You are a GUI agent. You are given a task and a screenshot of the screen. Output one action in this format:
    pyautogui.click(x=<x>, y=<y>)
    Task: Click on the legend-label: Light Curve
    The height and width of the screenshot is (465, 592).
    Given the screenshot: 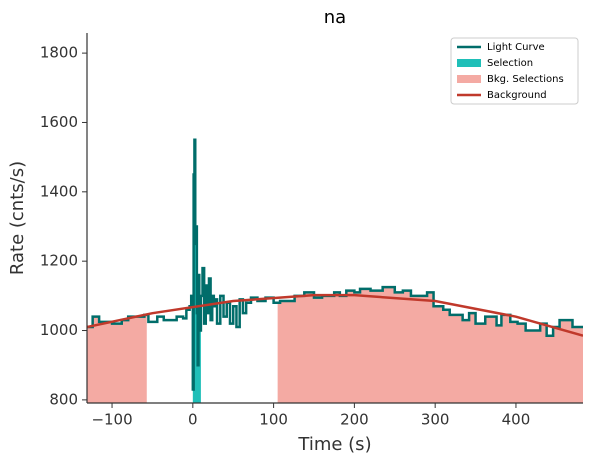 What is the action you would take?
    pyautogui.click(x=516, y=47)
    